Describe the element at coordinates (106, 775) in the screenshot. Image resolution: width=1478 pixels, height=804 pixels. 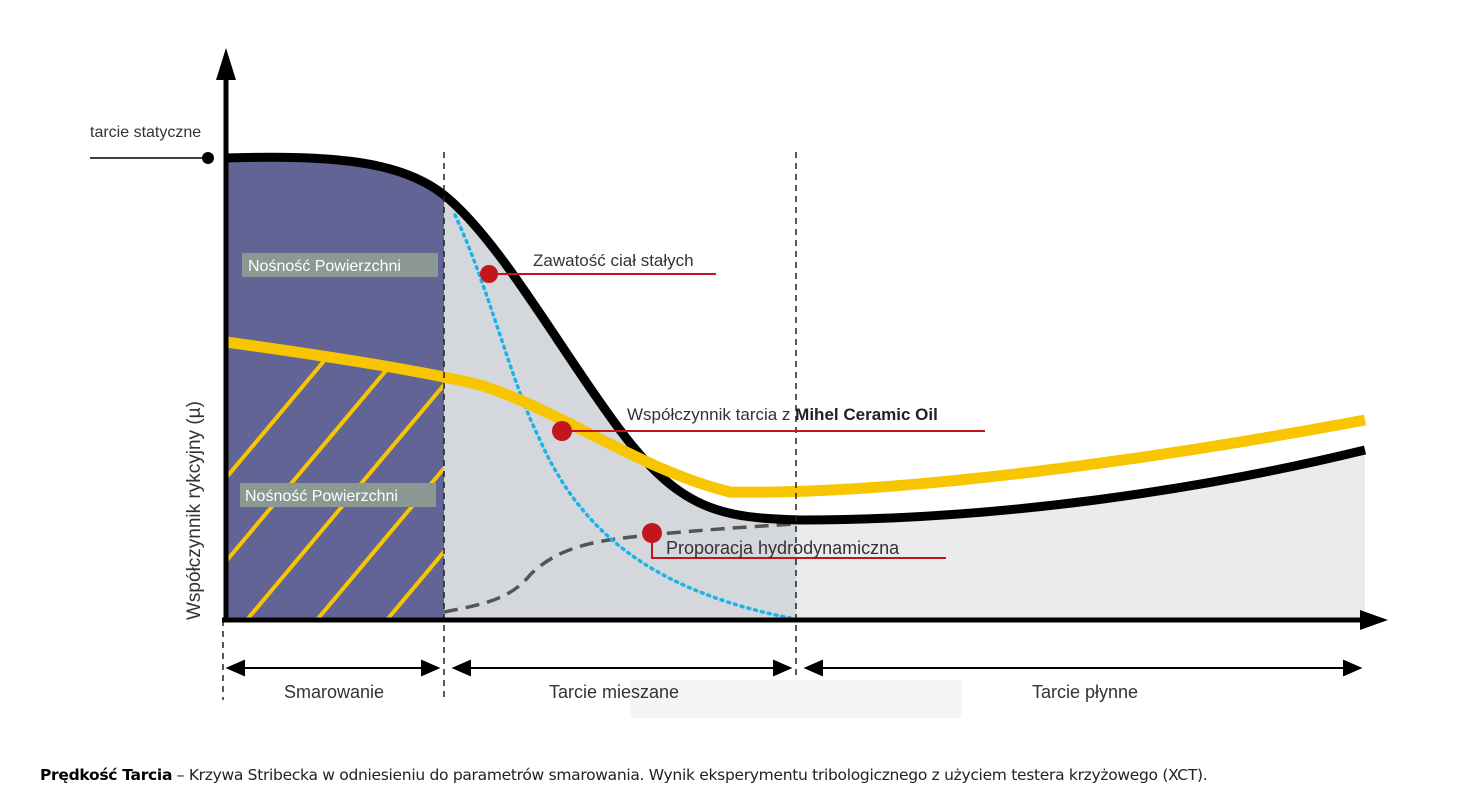
I see `caption-title: Prędkość Tarcia` at that location.